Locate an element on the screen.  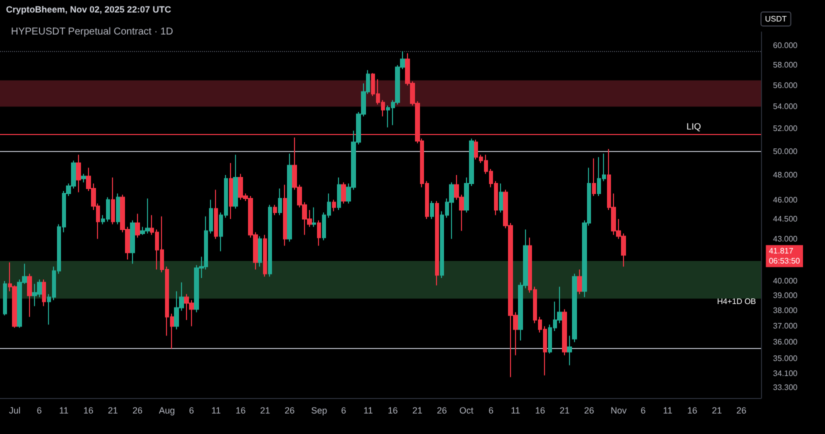
y-tick-label: 56.000 is located at coordinates (785, 85).